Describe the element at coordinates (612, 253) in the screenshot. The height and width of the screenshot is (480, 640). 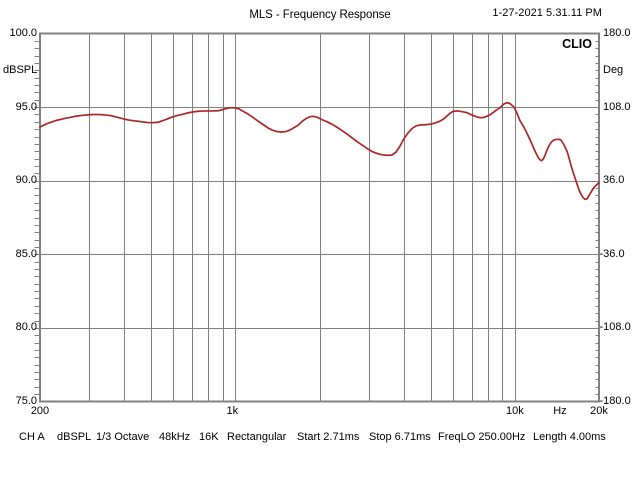
I see `y-axis-right-label: -36.0` at that location.